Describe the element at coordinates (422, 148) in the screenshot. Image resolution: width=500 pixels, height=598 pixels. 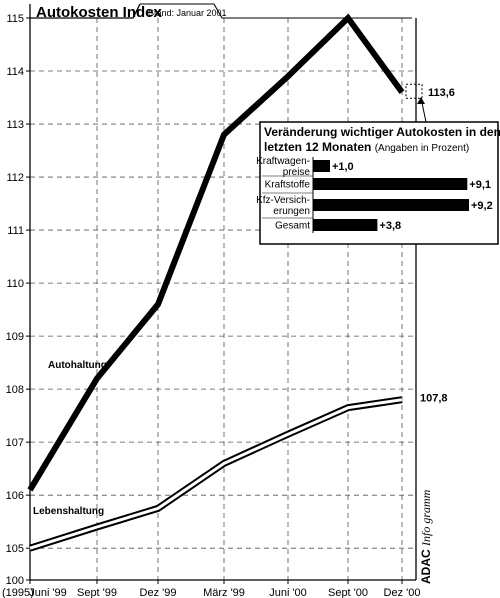
I see `inset-subtitle: (Angaben in Prozent)` at that location.